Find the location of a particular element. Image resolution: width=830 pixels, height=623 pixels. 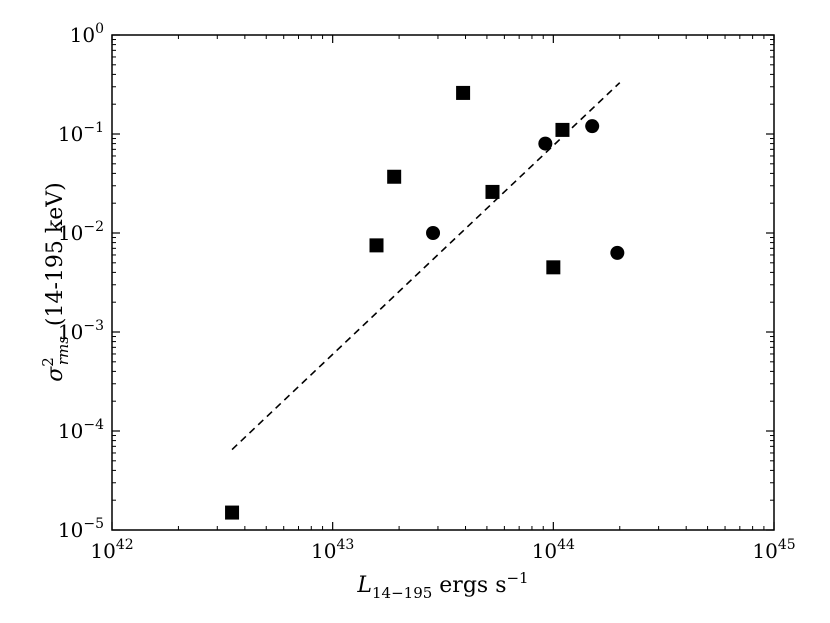

x-tick-label: 1043 is located at coordinates (332, 550).